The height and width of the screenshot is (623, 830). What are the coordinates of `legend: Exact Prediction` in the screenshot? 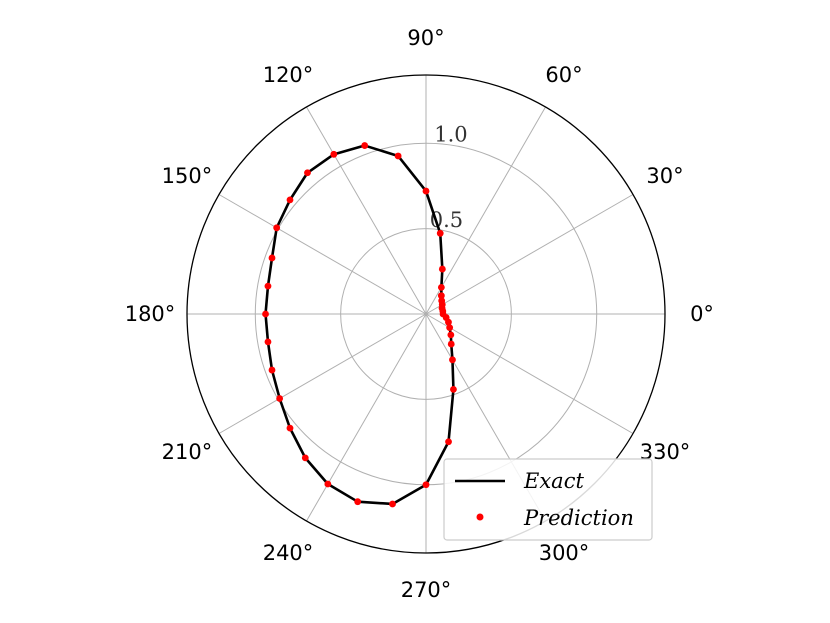 It's located at (548, 499).